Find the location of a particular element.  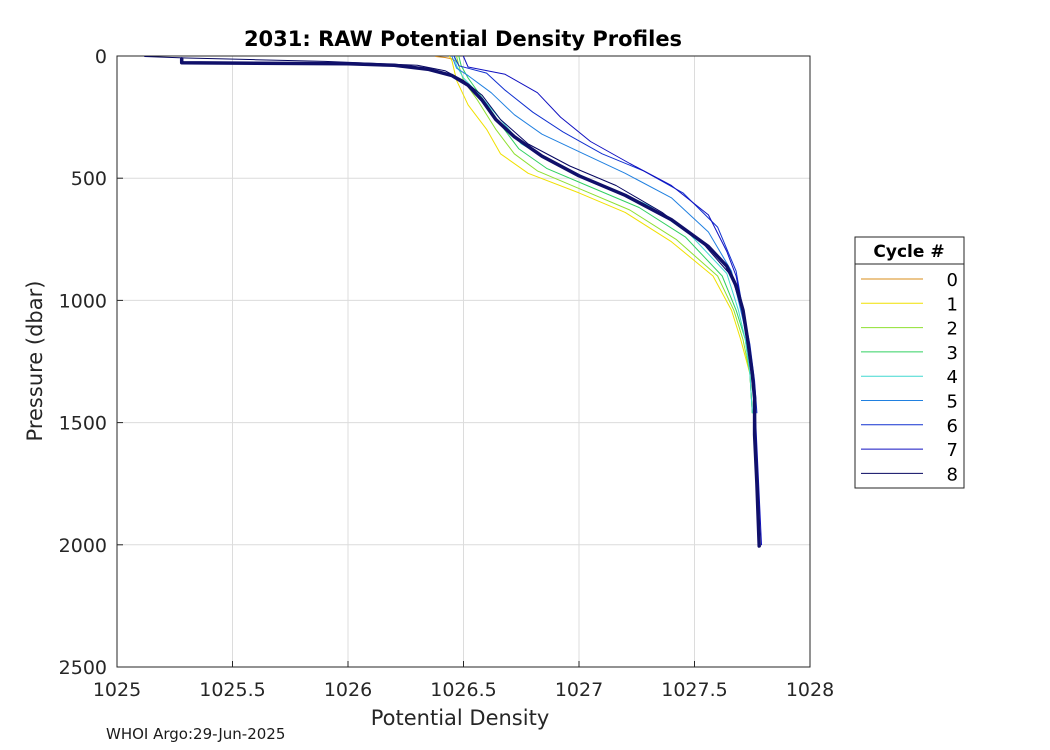

legend-label: 2 is located at coordinates (952, 329).